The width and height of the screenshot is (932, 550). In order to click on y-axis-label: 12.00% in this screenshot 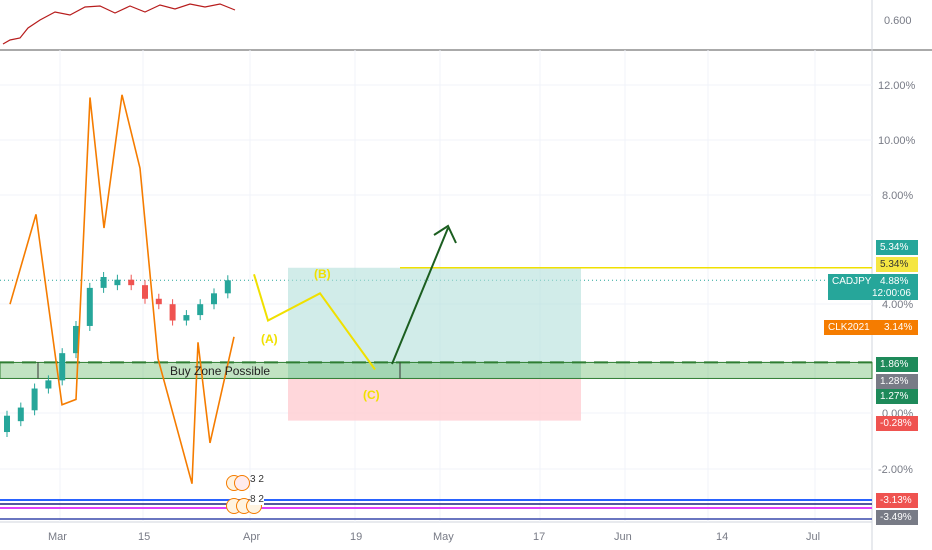, I will do `click(897, 86)`.